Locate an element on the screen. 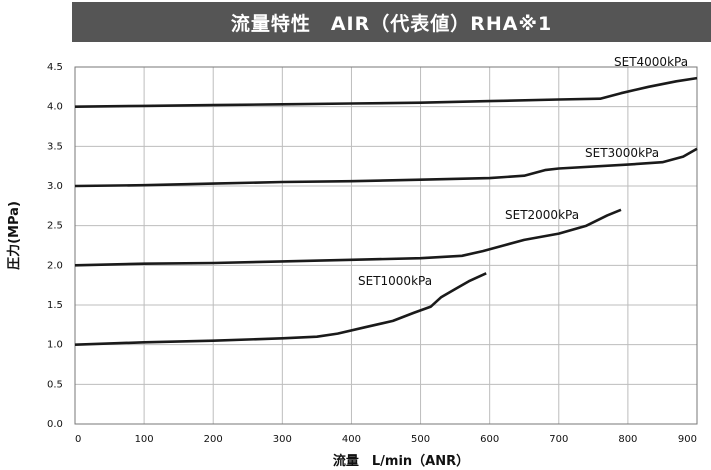  y-tick-label: 0.0 is located at coordinates (55, 424).